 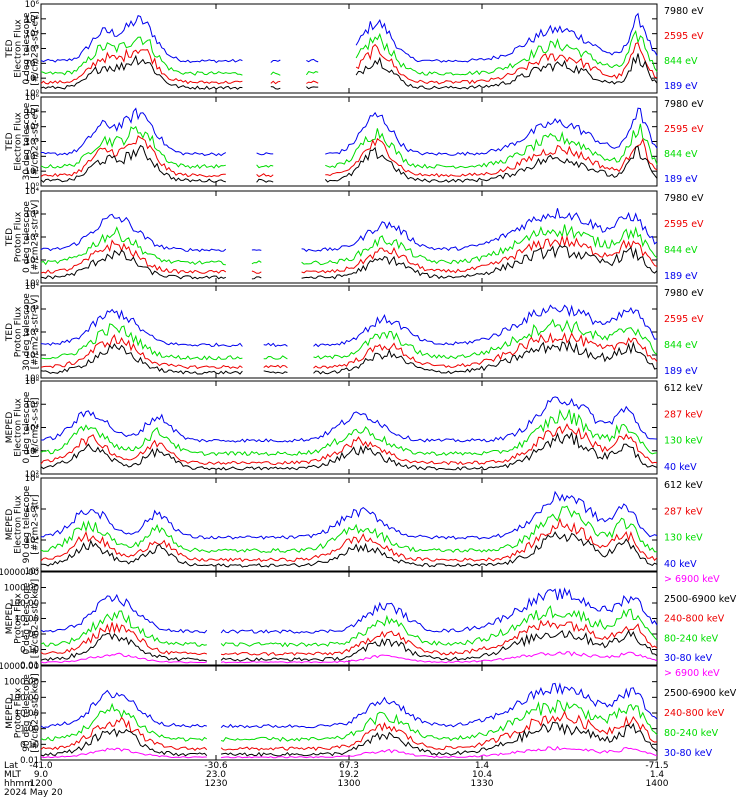 I want to click on legend-entry: 130 keV, so click(x=683, y=441).